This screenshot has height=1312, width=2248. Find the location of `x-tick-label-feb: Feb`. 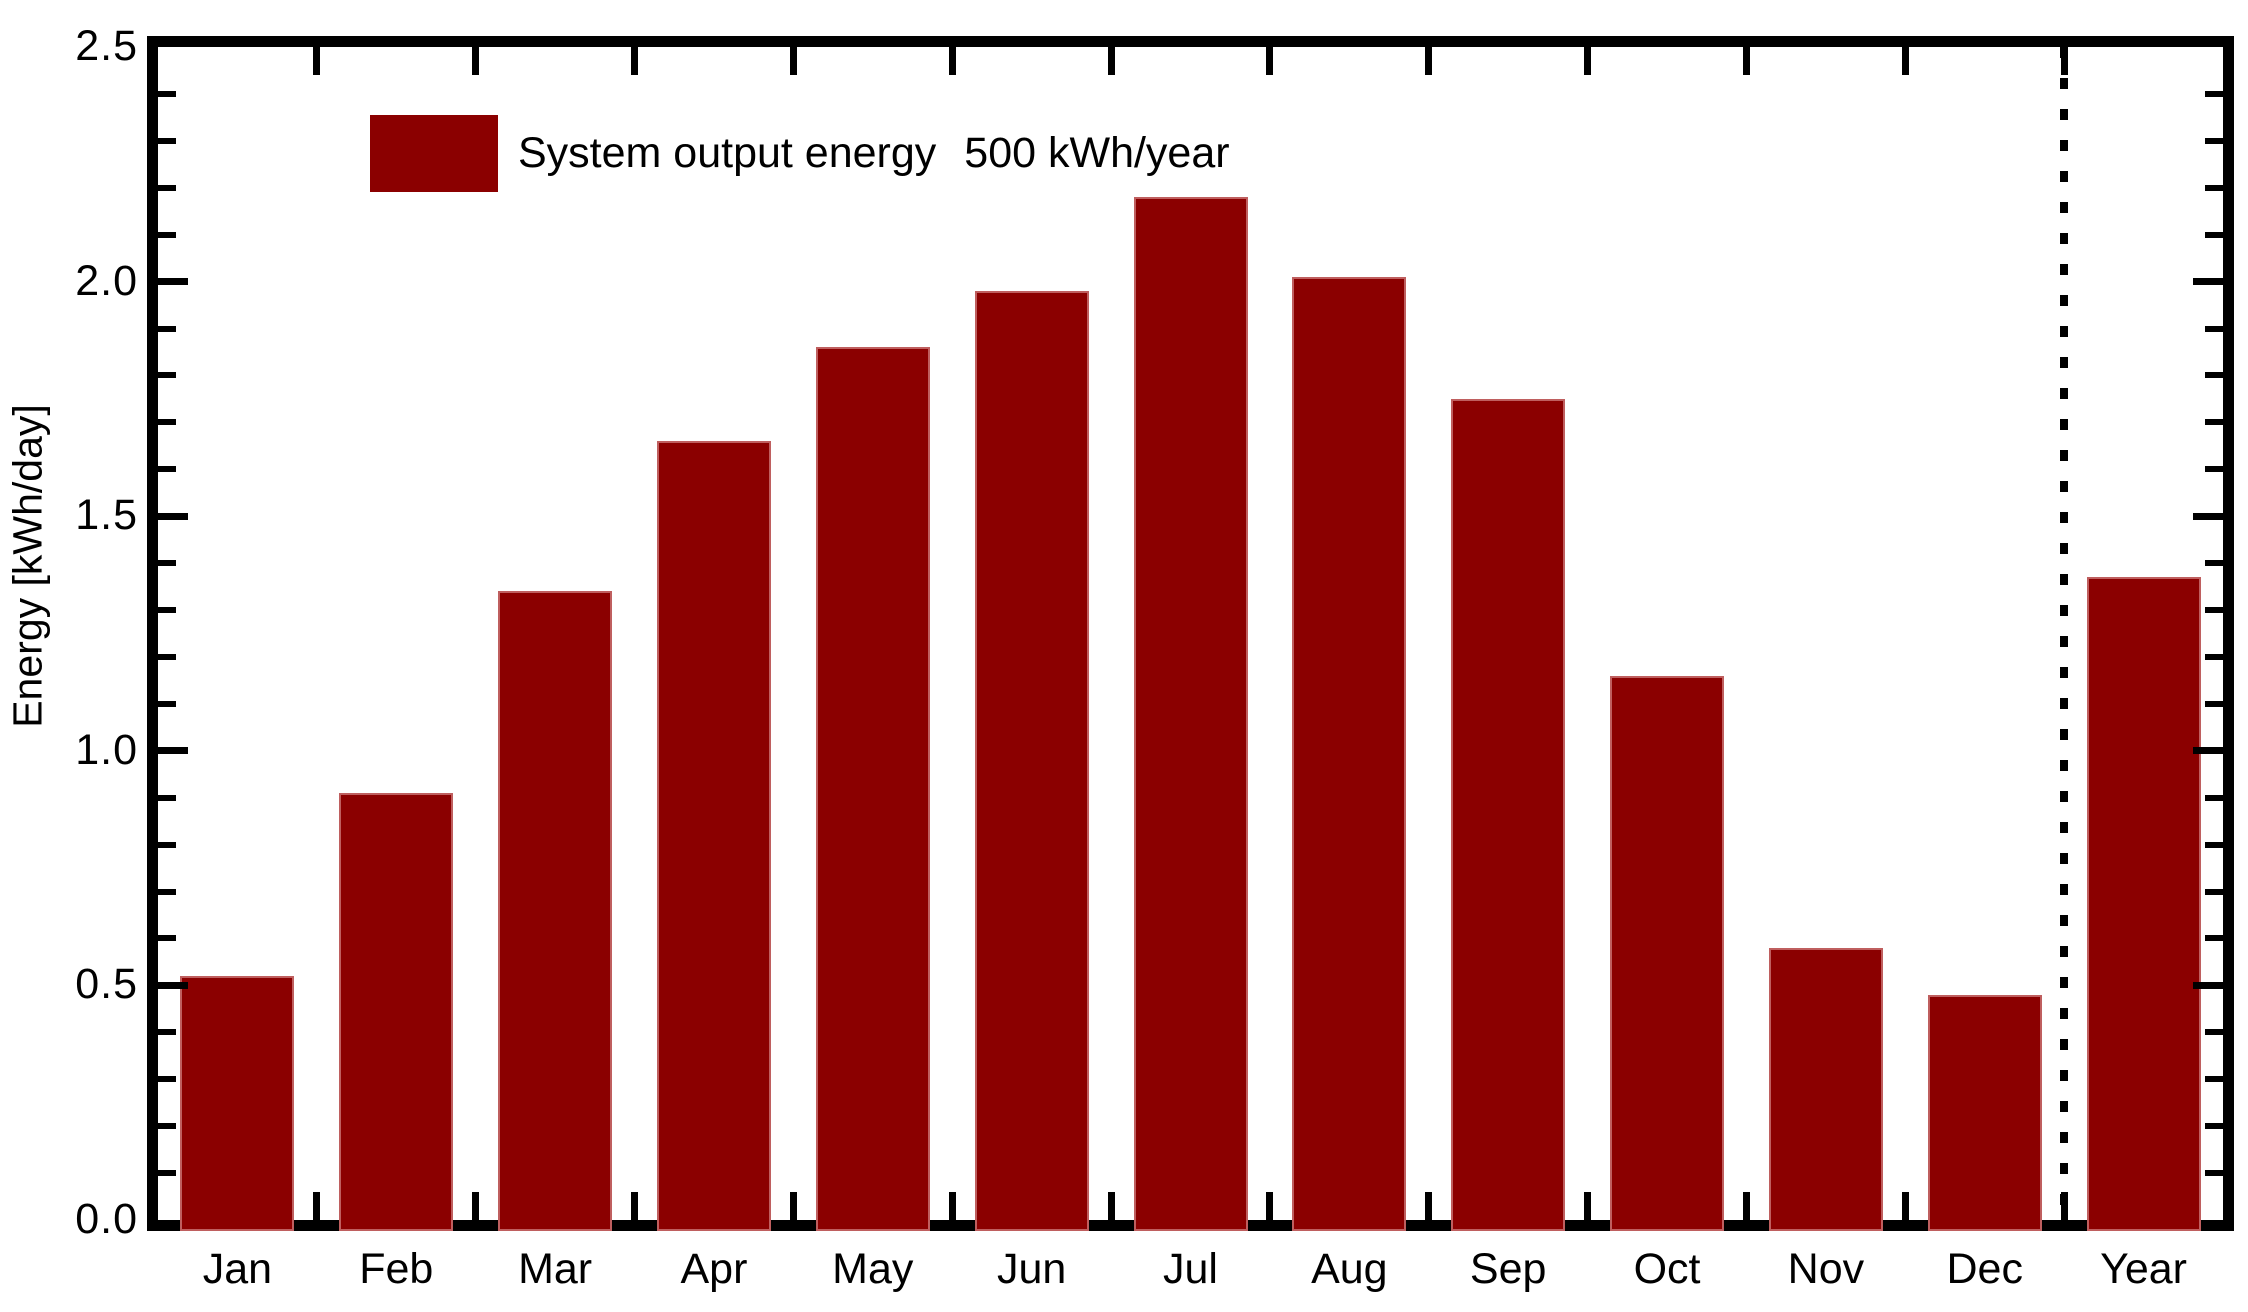

x-tick-label-feb: Feb is located at coordinates (396, 1269).